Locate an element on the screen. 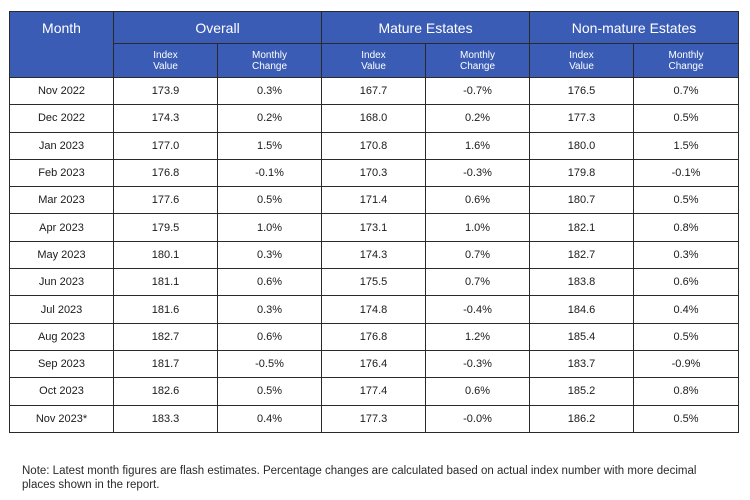 The image size is (750, 500). value-cell: 1.2% is located at coordinates (478, 336).